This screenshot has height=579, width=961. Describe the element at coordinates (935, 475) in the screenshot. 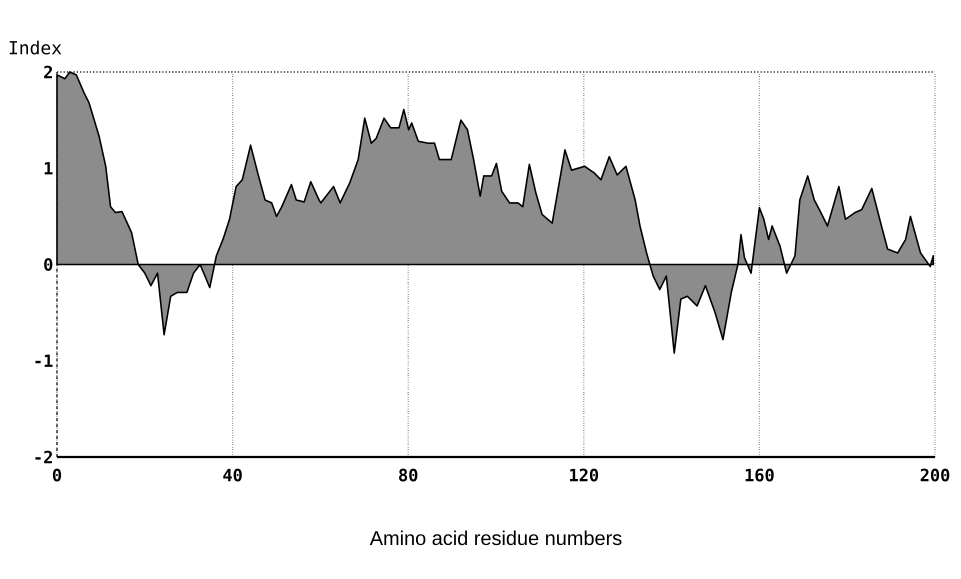

I see `x-tick-label: 200` at that location.